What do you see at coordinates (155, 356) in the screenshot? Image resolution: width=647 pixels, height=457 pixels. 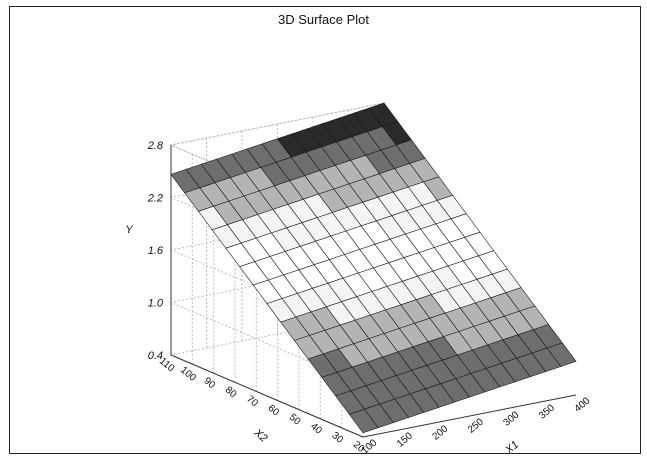 I see `z-tick-label: 0.4` at bounding box center [155, 356].